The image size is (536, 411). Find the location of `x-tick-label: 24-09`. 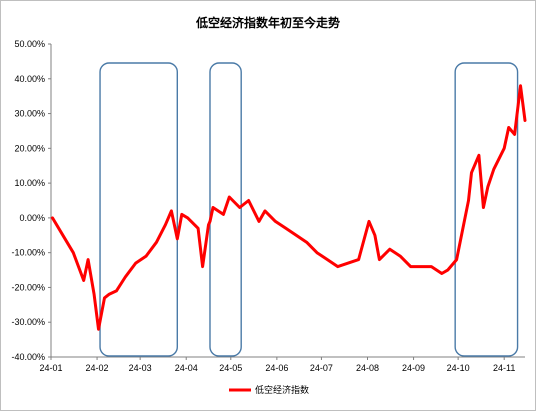

x-tick-label: 24-09 is located at coordinates (413, 368).